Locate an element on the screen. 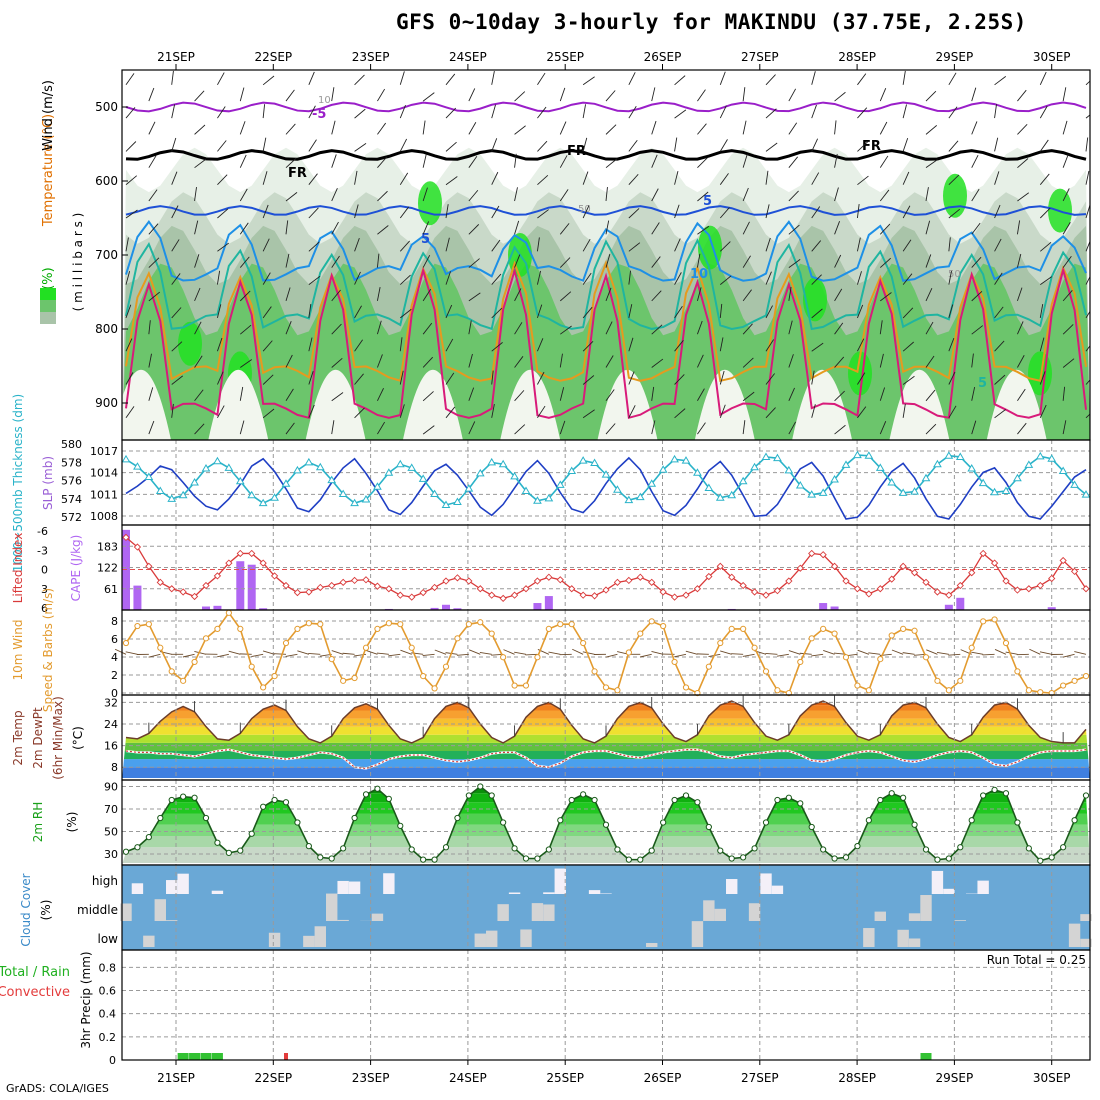 The image size is (1100, 1100). y-tick-label: 0.2 is located at coordinates (108, 1037).